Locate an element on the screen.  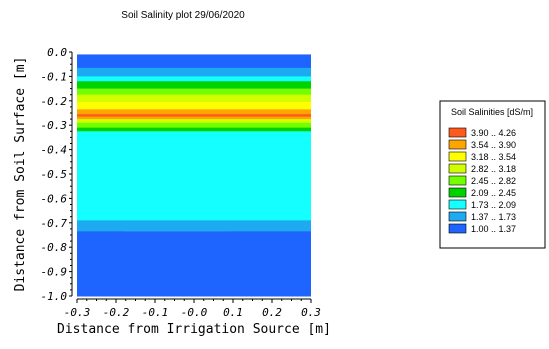
x-tick-label: 0.2 is located at coordinates (272, 312).